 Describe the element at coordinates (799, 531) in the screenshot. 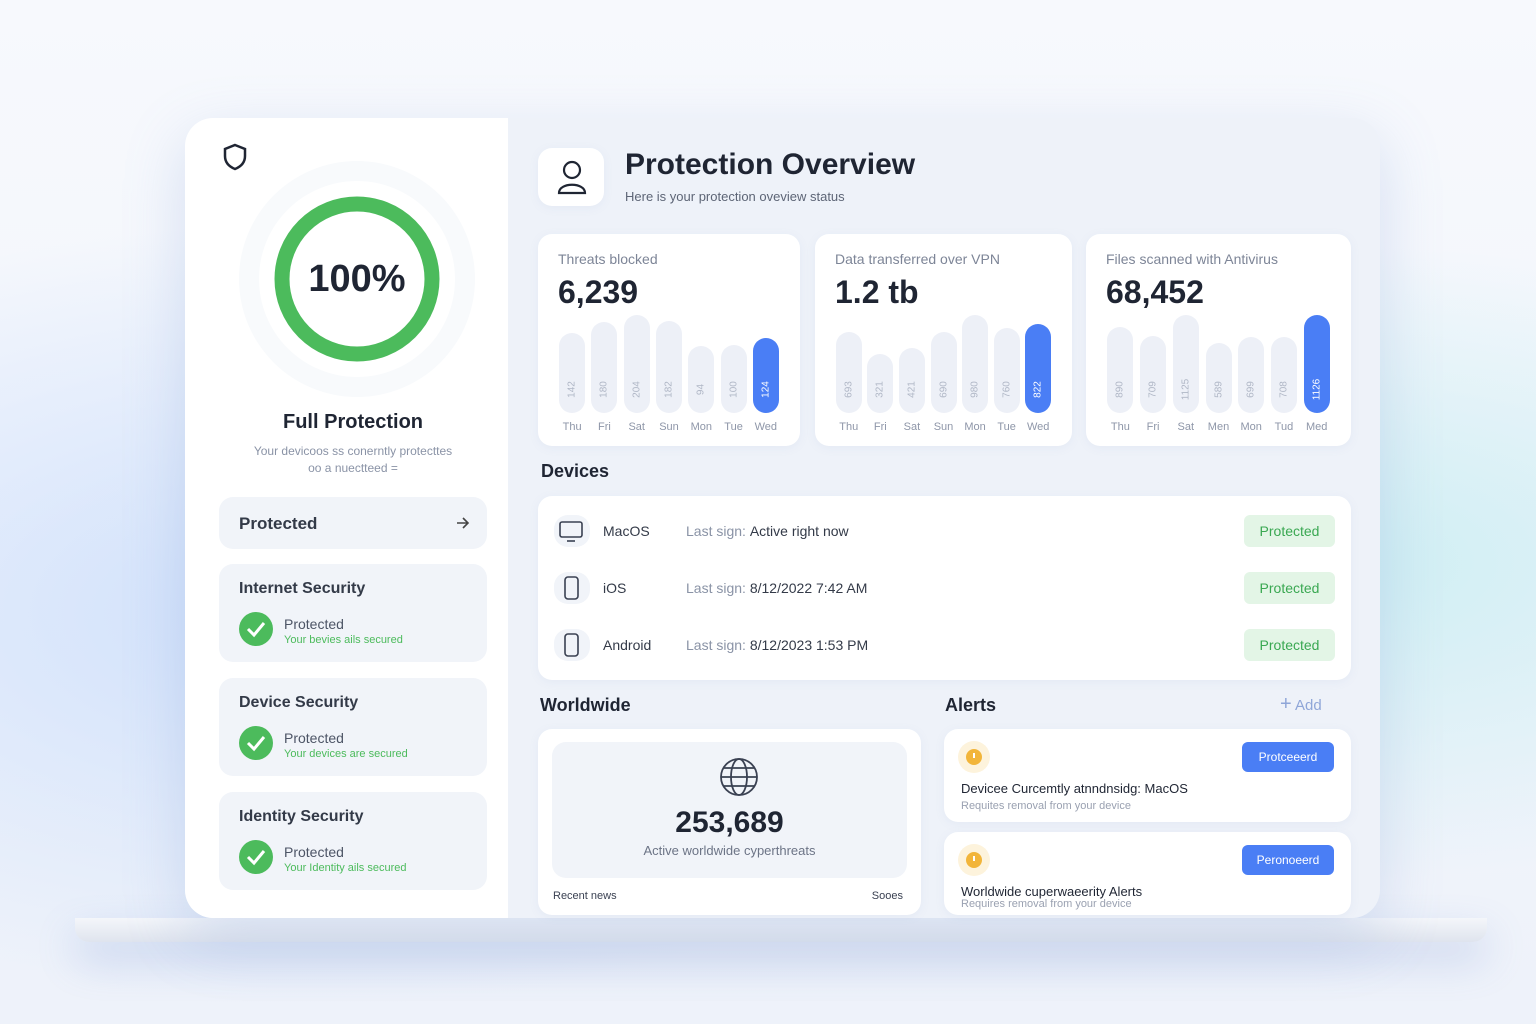

I see `last-sign-value: Active right now` at that location.